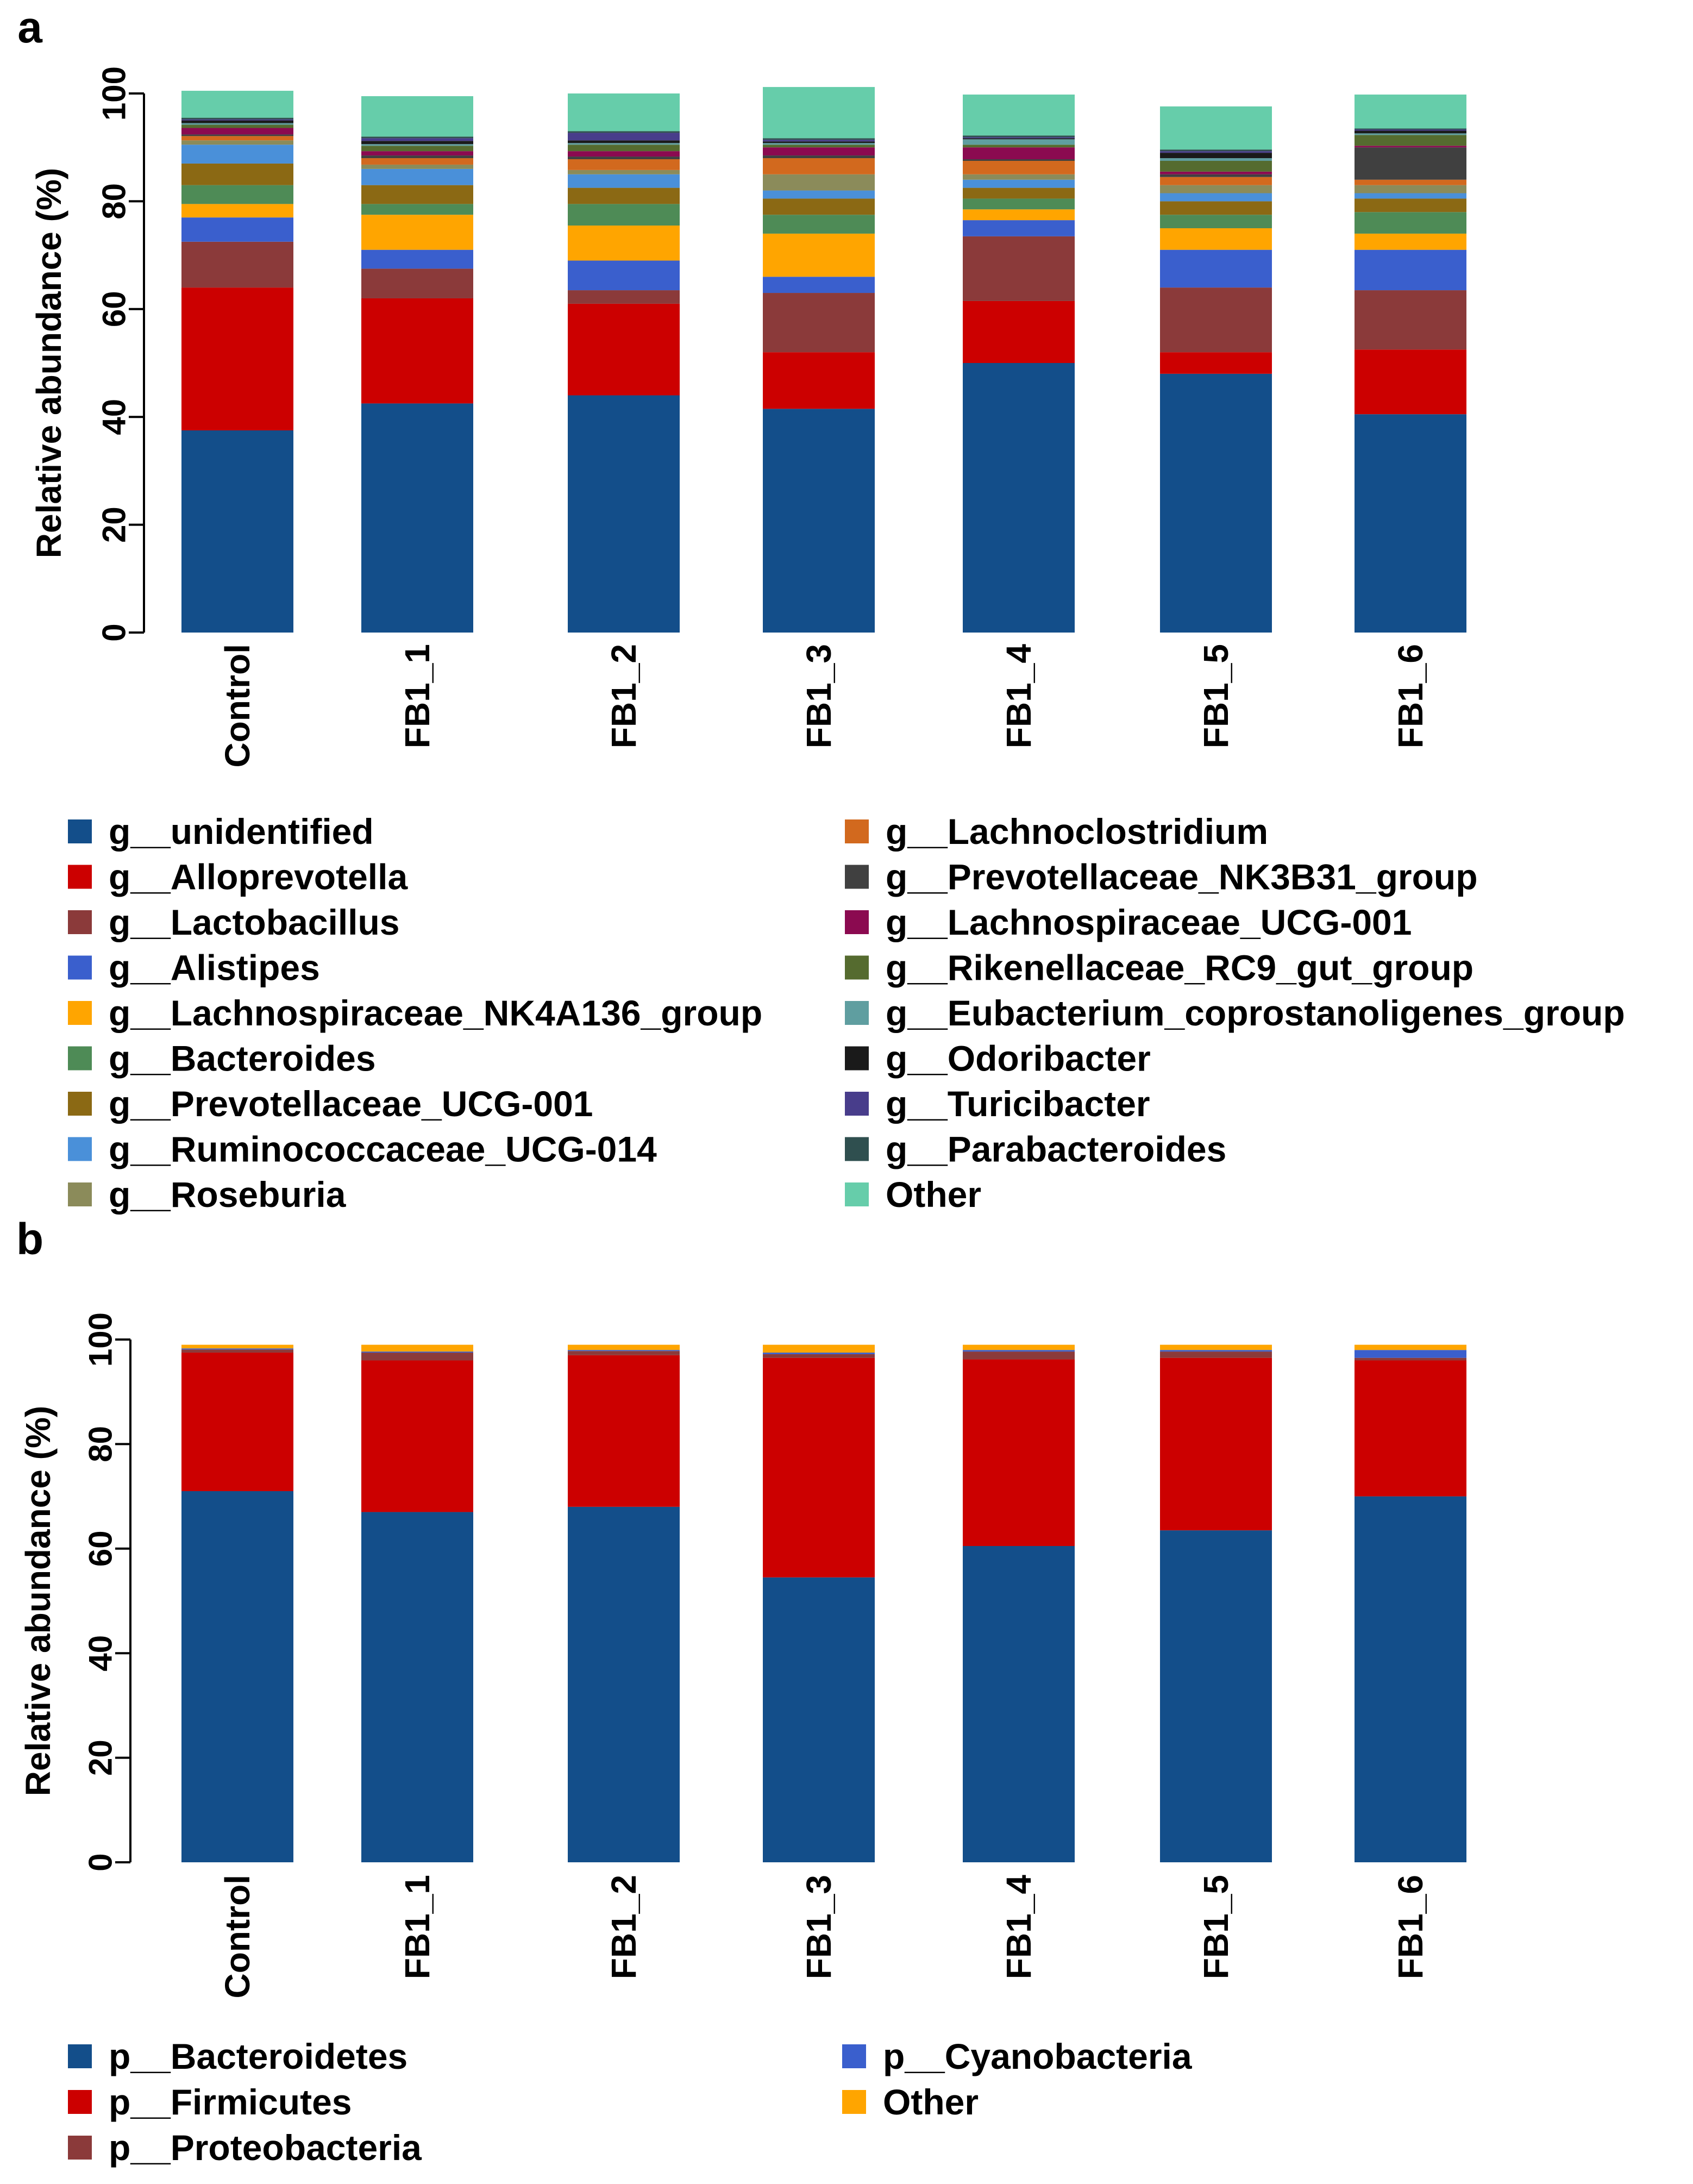  I want to click on legend-label: g__Lactobacillus, so click(254, 922).